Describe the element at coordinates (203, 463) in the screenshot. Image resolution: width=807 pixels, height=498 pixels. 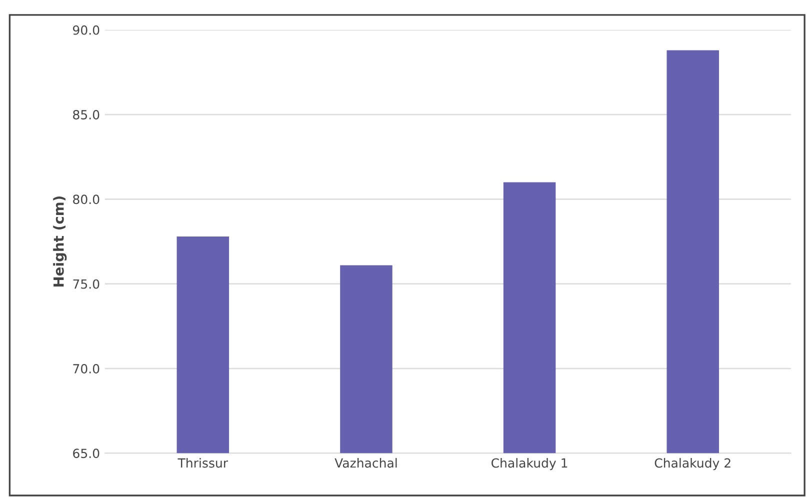
I see `x-tick-label: Thrissur` at that location.